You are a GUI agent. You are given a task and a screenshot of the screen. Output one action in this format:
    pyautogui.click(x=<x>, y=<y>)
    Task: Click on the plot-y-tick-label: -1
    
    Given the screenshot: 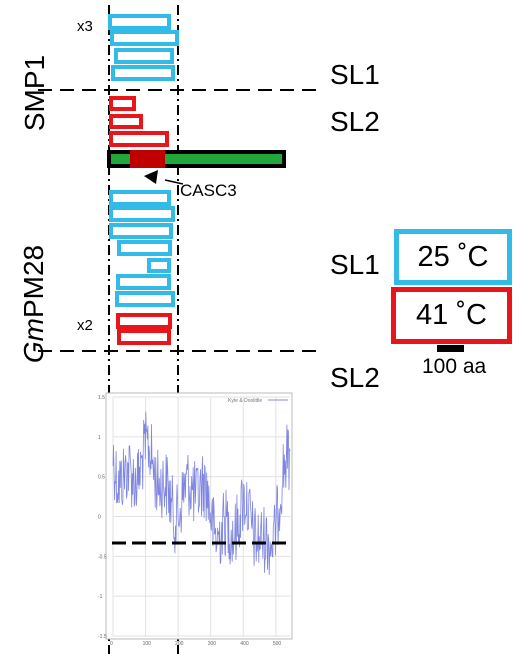 What is the action you would take?
    pyautogui.click(x=100, y=597)
    